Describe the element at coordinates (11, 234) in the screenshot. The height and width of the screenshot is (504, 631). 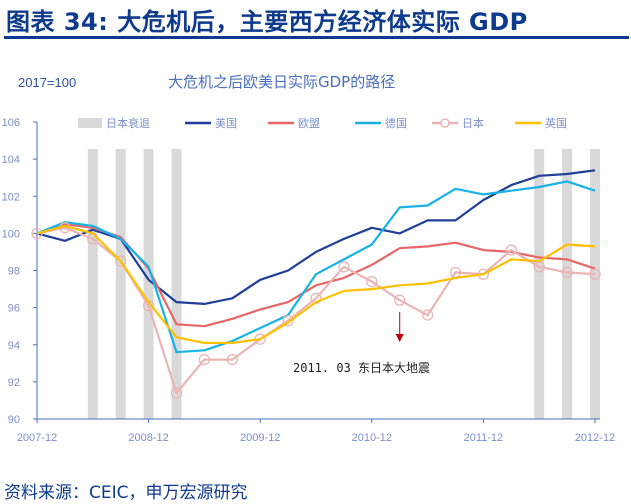
I see `y-tick-label: 100` at that location.